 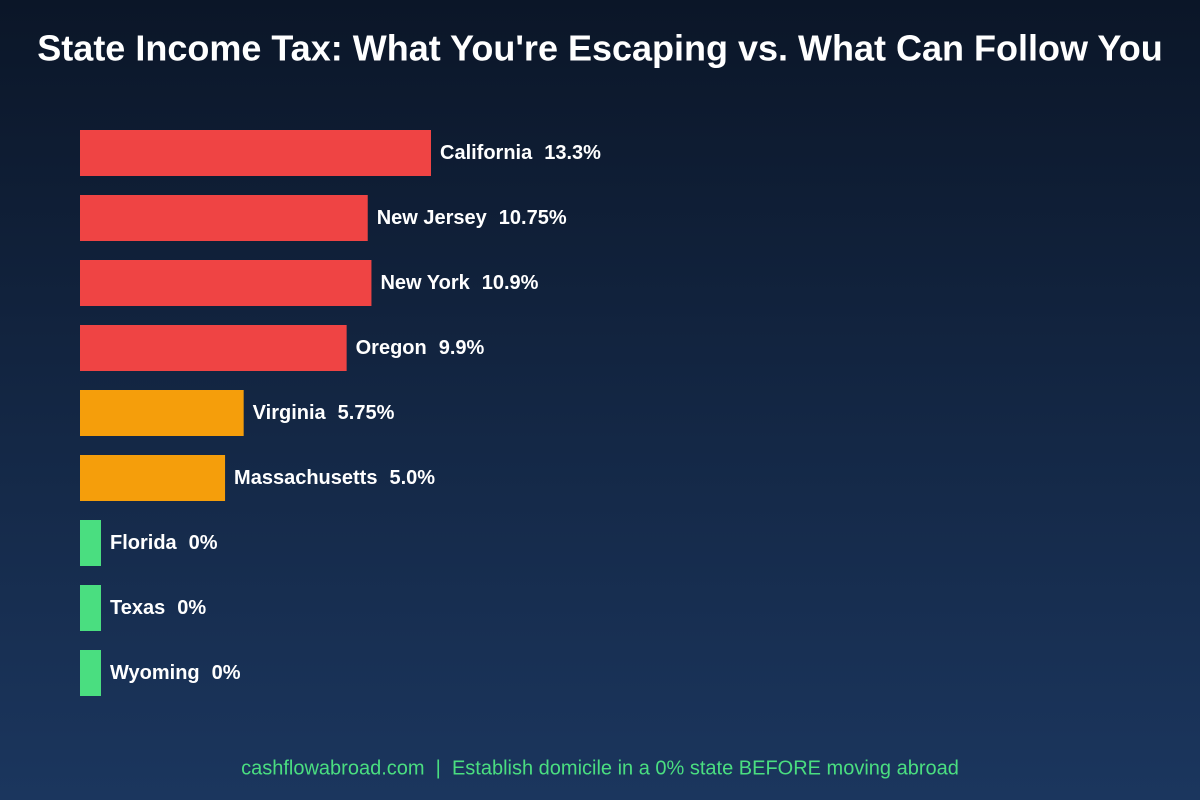 What do you see at coordinates (155, 673) in the screenshot?
I see `category-label: Wyoming` at bounding box center [155, 673].